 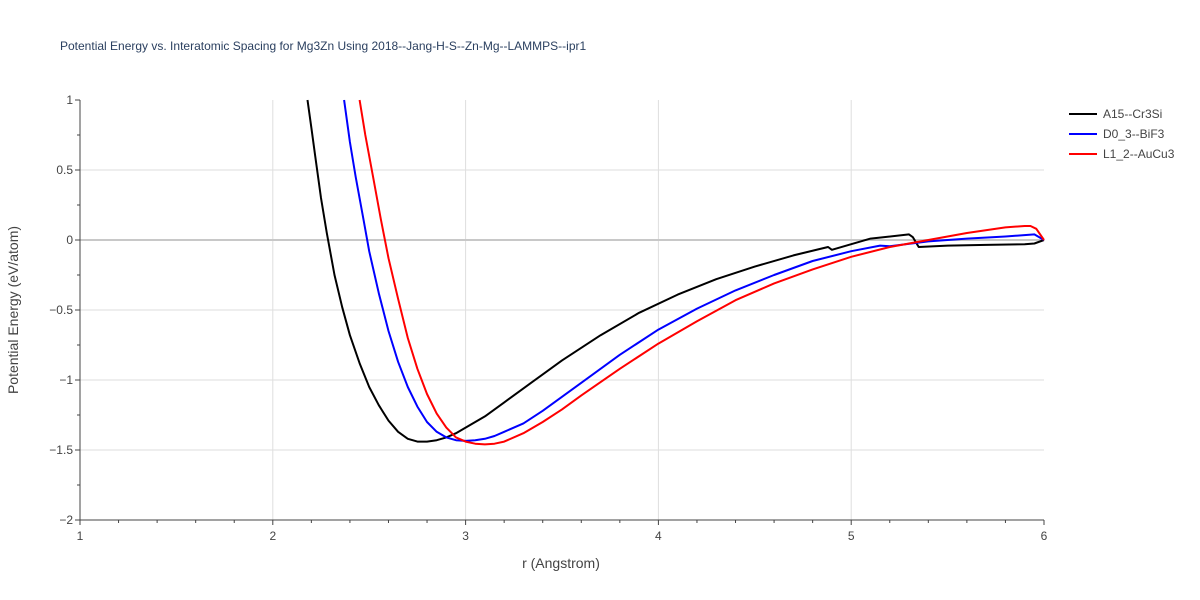 I want to click on x-tick-label: 6, so click(x=1044, y=536).